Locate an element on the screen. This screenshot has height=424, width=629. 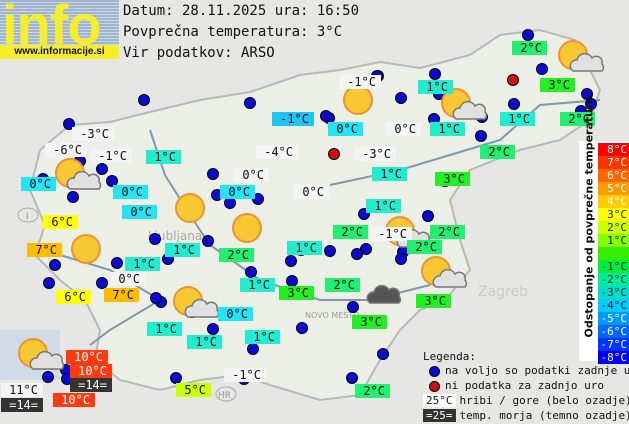
scale-cell: 3°C is located at coordinates (613, 214).